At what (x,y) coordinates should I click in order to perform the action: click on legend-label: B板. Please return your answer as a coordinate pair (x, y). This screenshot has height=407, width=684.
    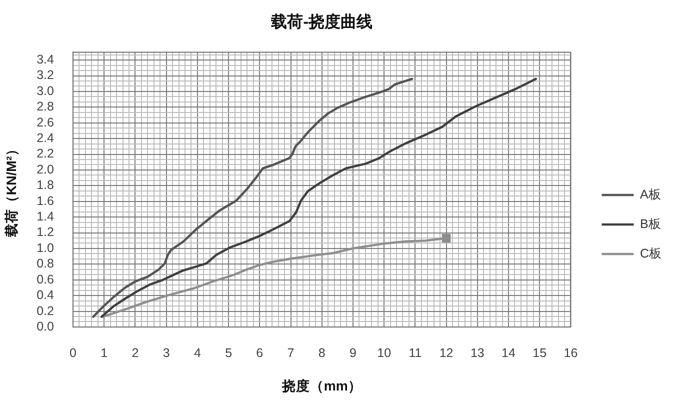
    Looking at the image, I should click on (651, 223).